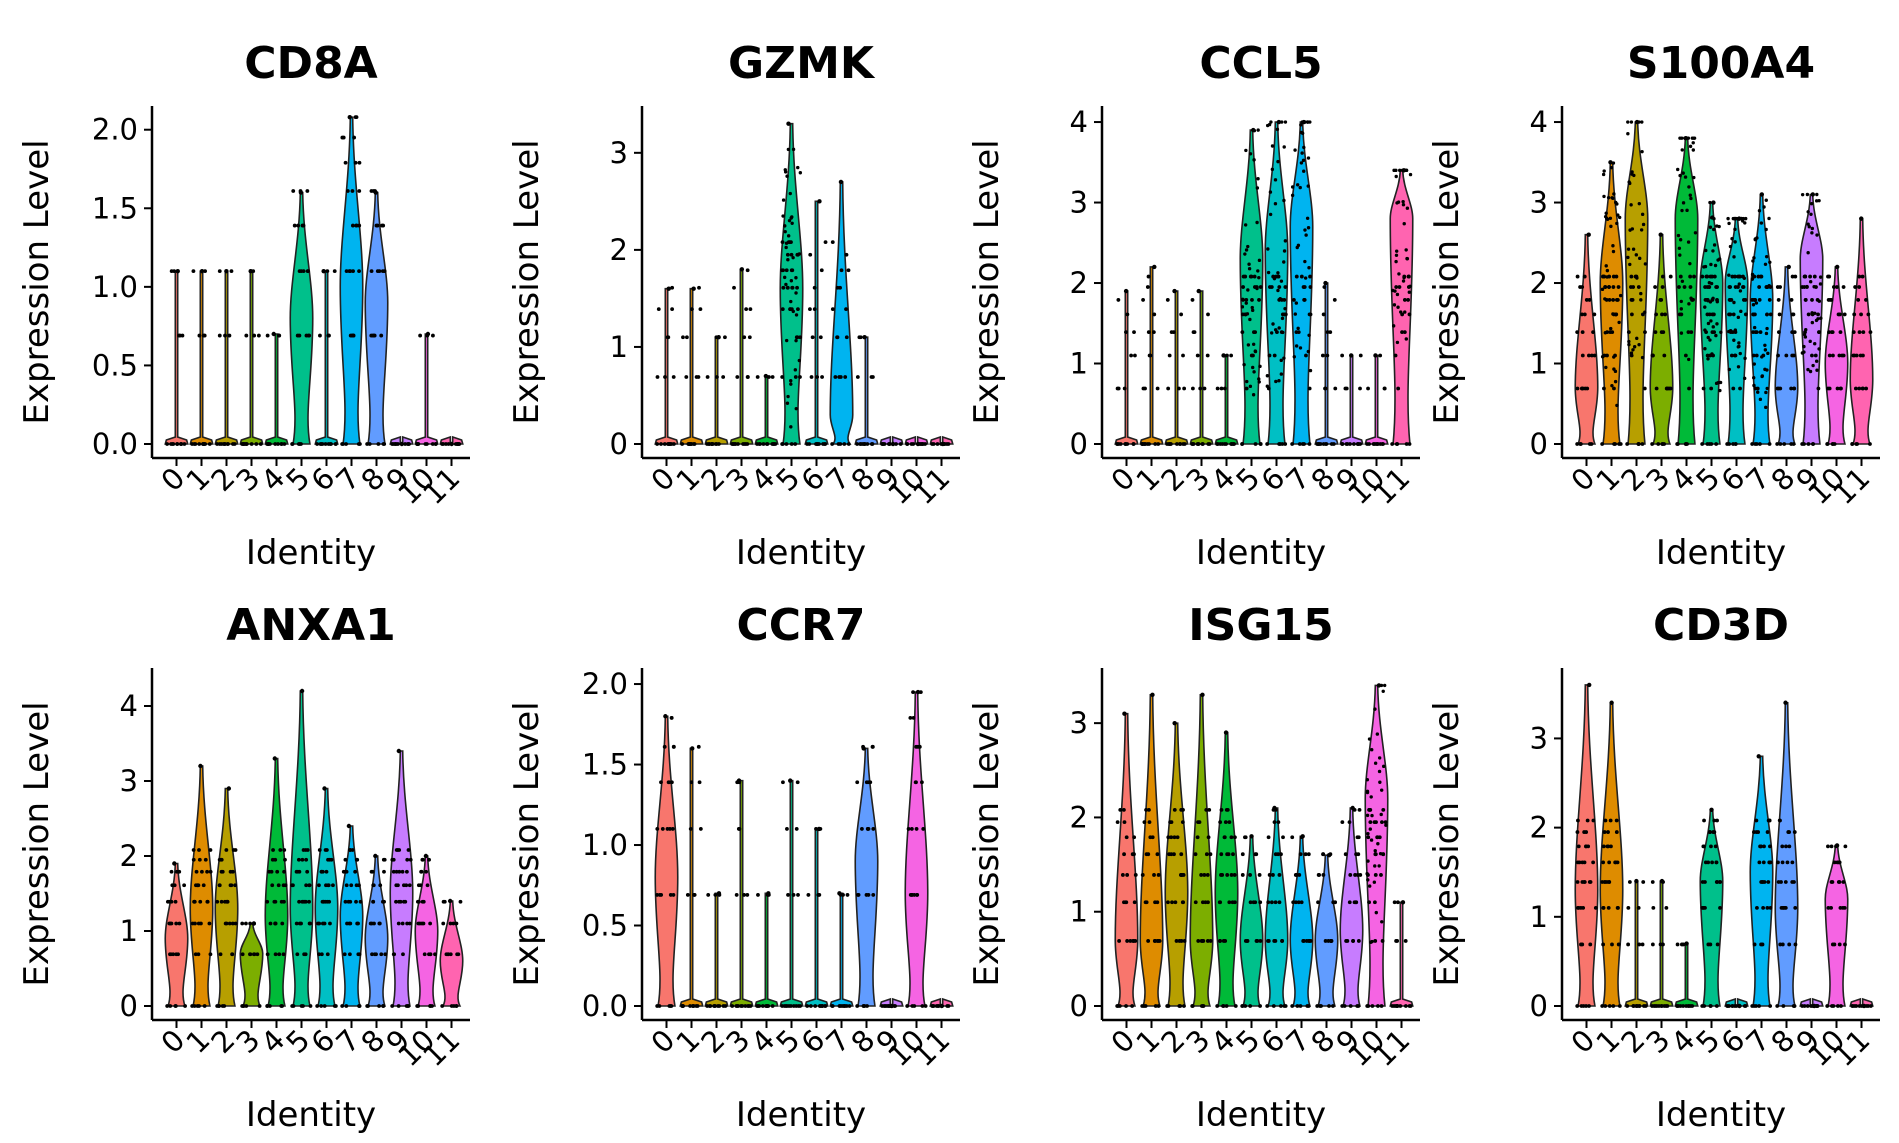 This screenshot has height=1143, width=1899. What do you see at coordinates (1079, 122) in the screenshot?
I see `y-tick-label: 4` at bounding box center [1079, 122].